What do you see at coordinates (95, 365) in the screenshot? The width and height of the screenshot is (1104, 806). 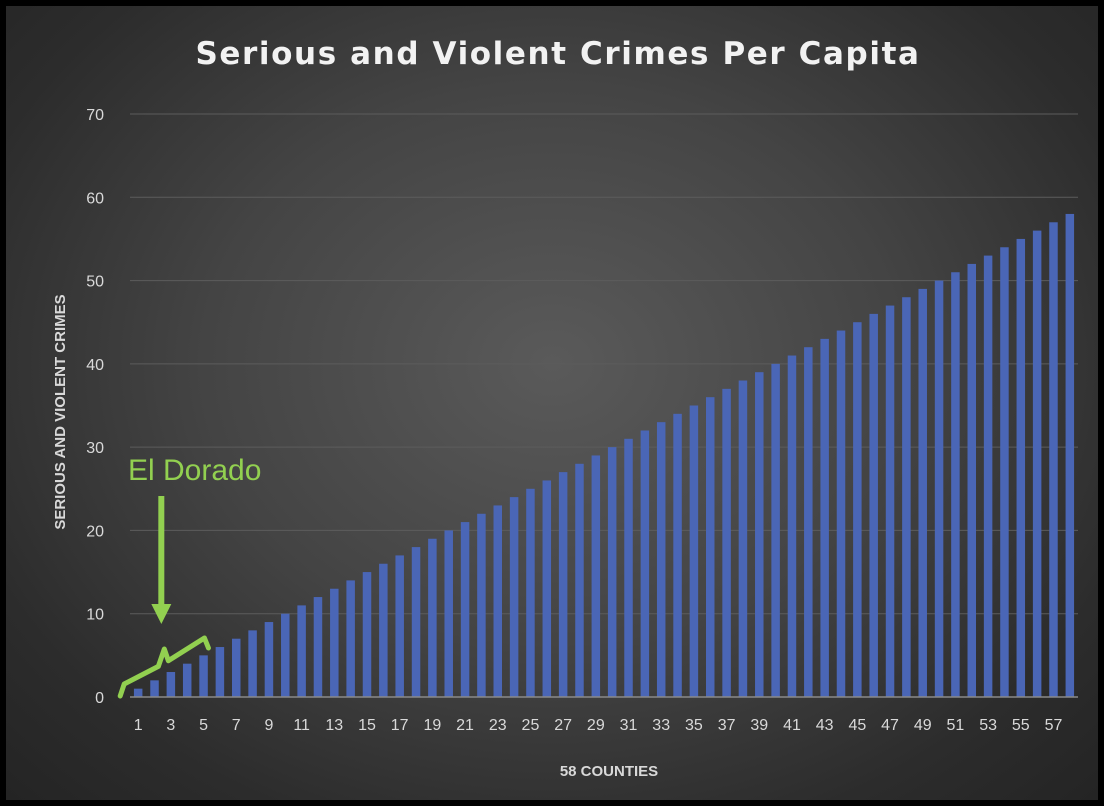 I see `y-tick-label: 40` at bounding box center [95, 365].